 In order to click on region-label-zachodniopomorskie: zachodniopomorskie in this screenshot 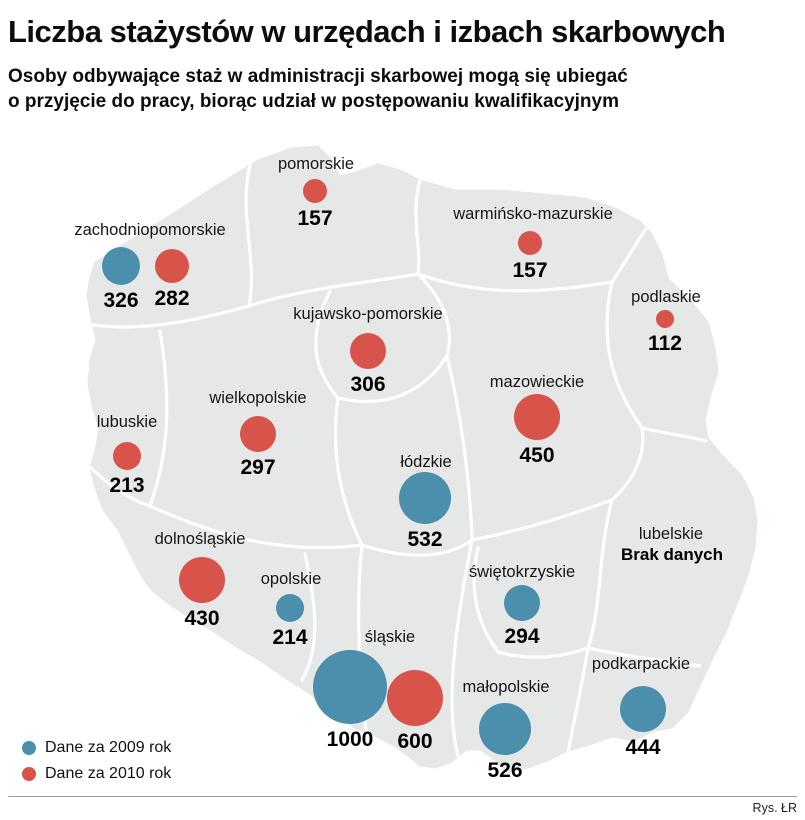, I will do `click(150, 230)`.